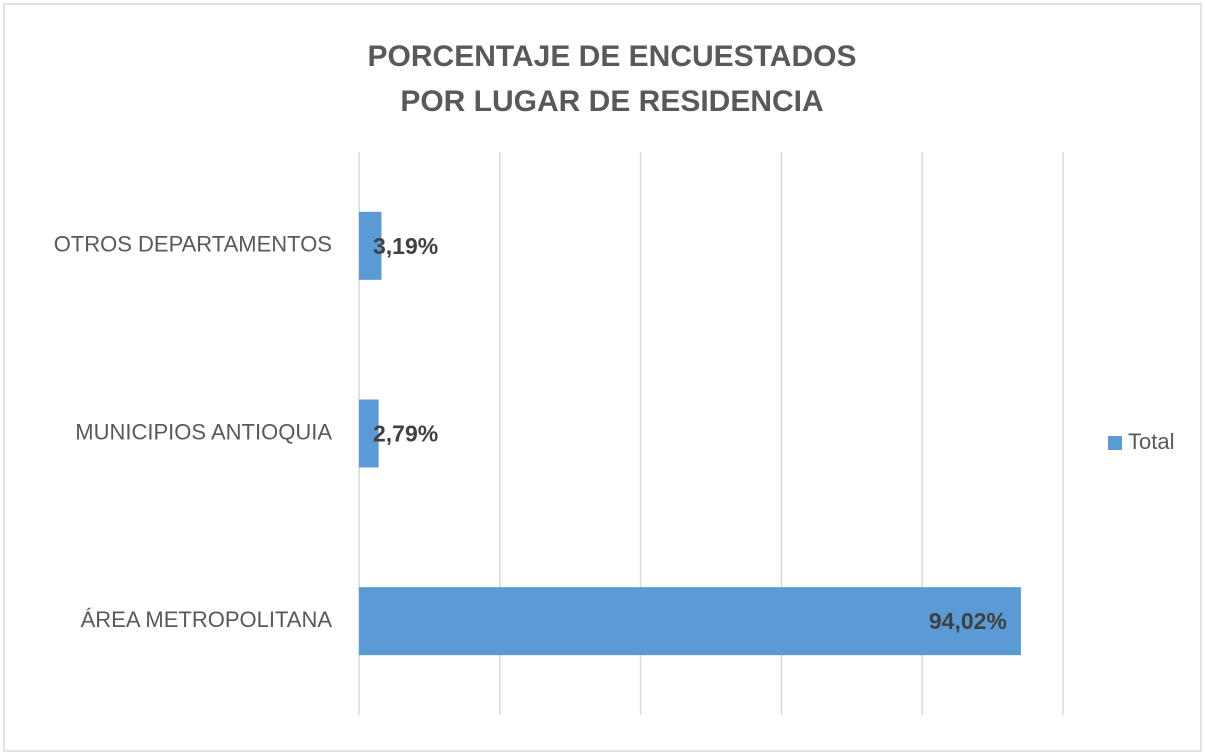 The height and width of the screenshot is (755, 1205). Describe the element at coordinates (405, 434) in the screenshot. I see `value-label: 2,79%` at that location.